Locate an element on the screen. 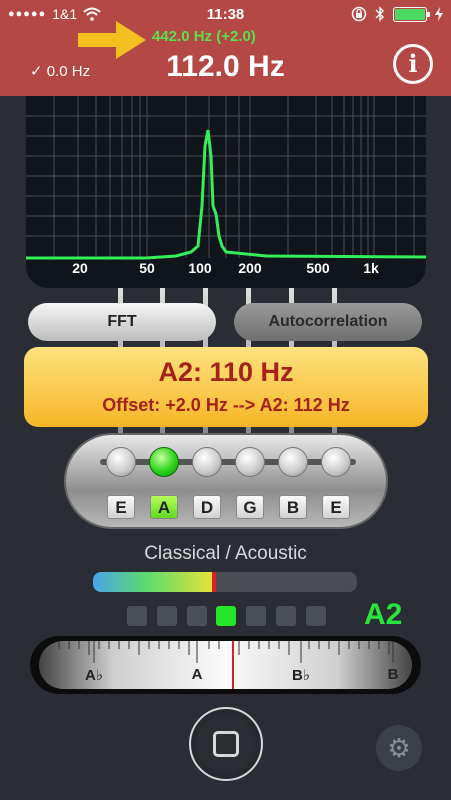 The height and width of the screenshot is (800, 451). string-selector: E A D G B E is located at coordinates (226, 481).